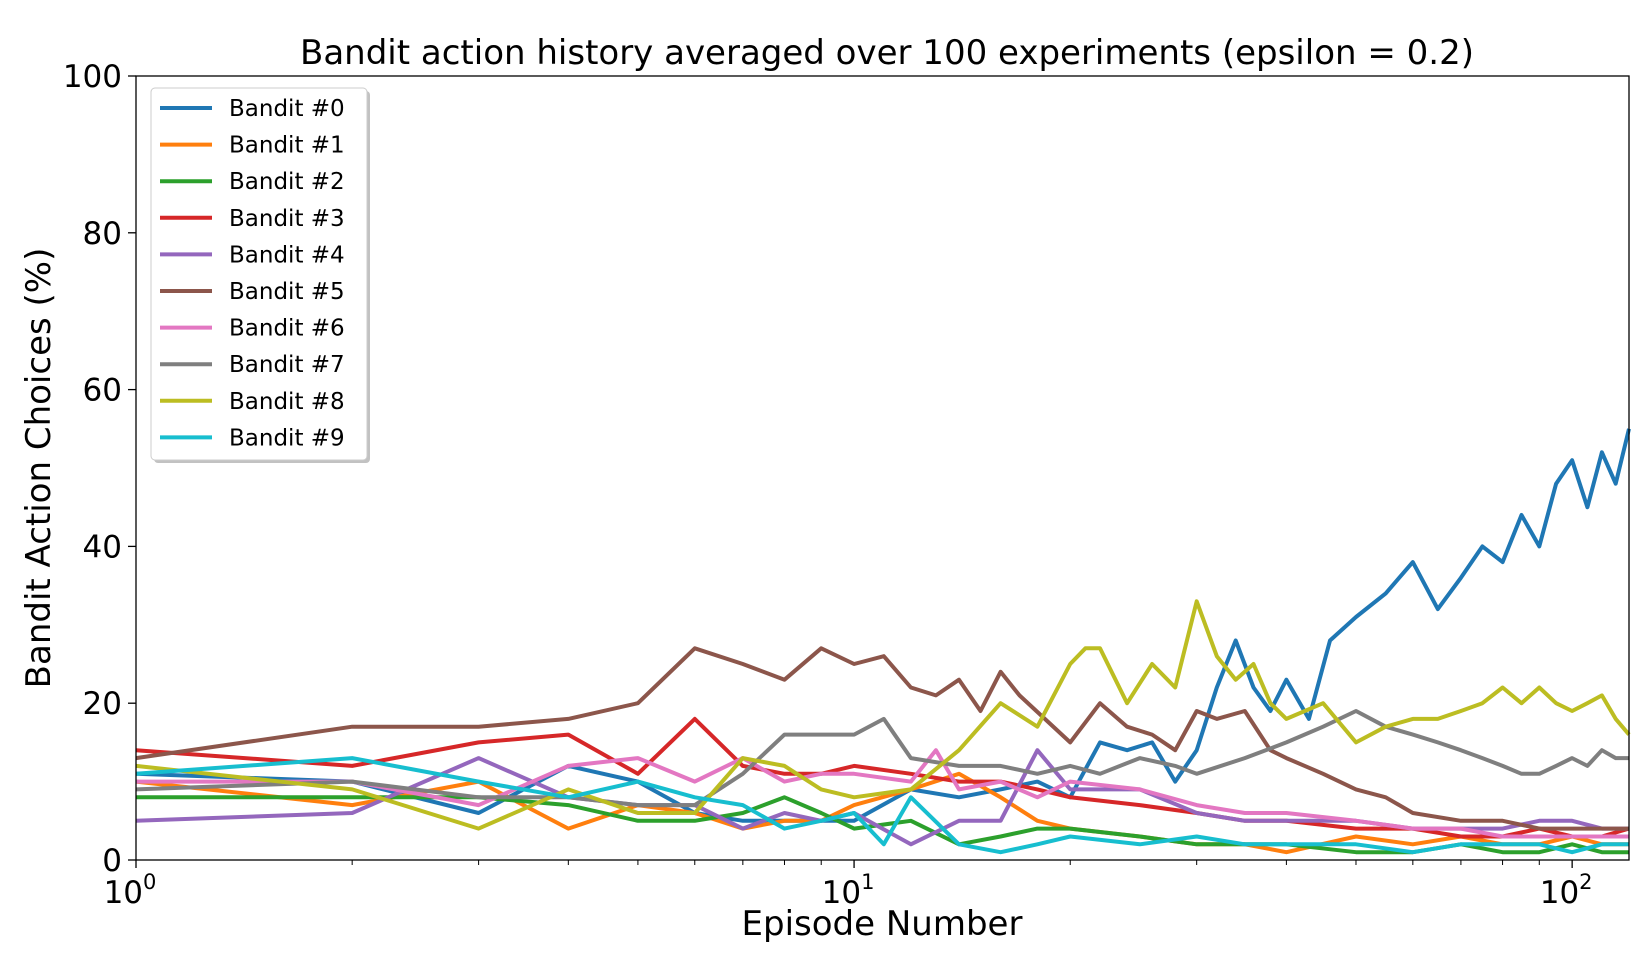 This screenshot has width=1650, height=956. Describe the element at coordinates (287, 365) in the screenshot. I see `legend-label: Bandit #7` at that location.